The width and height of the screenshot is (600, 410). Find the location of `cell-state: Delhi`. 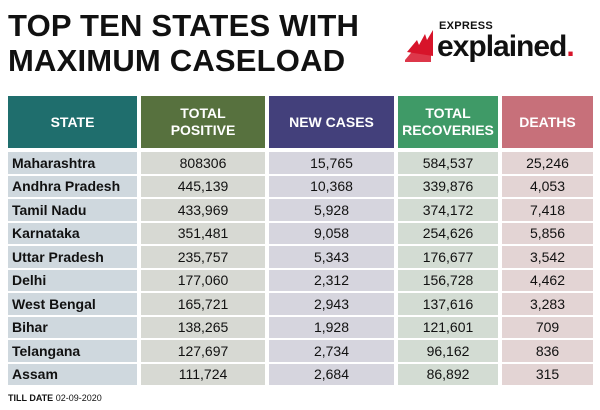

cell-state: Delhi is located at coordinates (72, 280).